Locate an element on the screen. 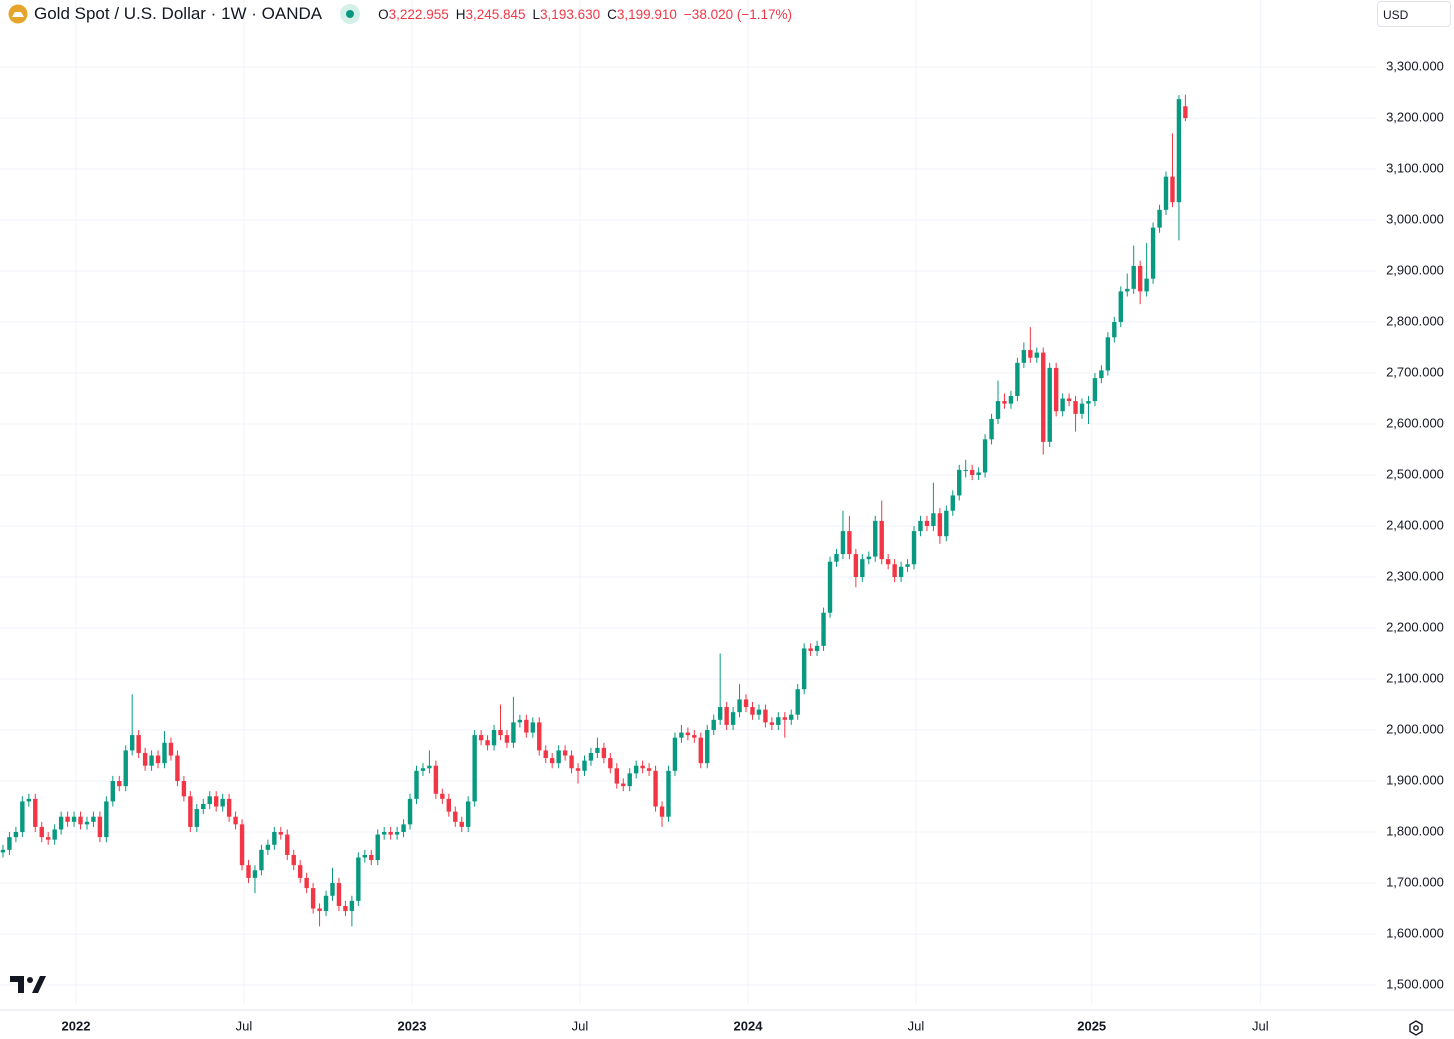 This screenshot has height=1039, width=1454. symbol-title: Gold Spot / U.S. Dollar · 1W · OANDA is located at coordinates (178, 13).